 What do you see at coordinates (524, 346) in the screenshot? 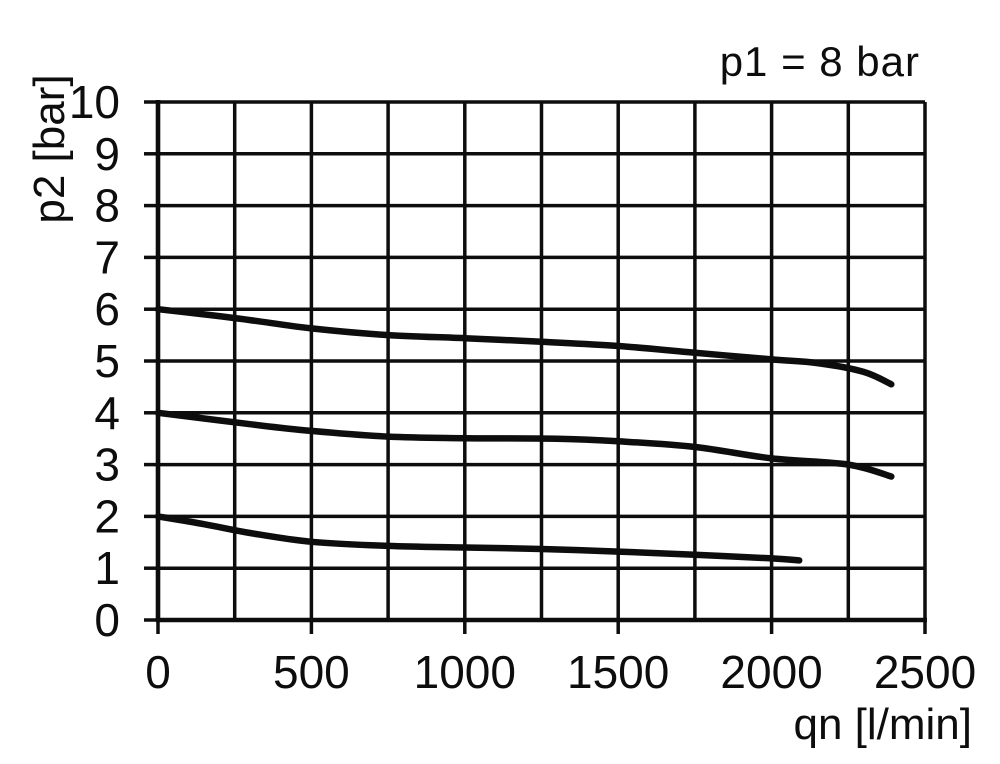
I see `curve-start-6-bar` at bounding box center [524, 346].